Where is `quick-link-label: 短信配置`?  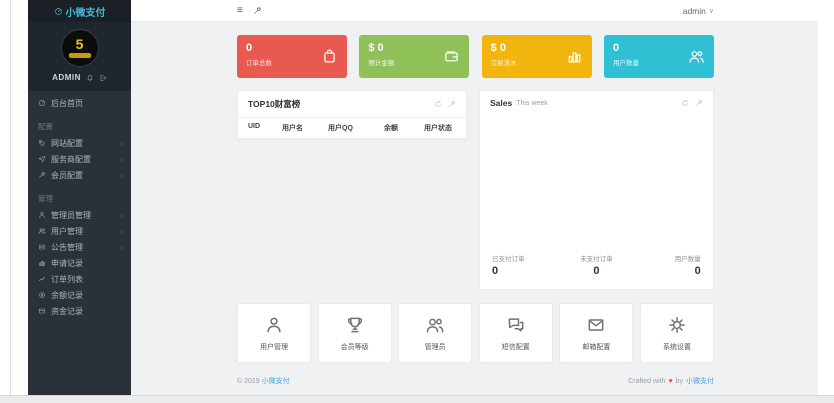
quick-link-label: 短信配置 is located at coordinates (515, 347).